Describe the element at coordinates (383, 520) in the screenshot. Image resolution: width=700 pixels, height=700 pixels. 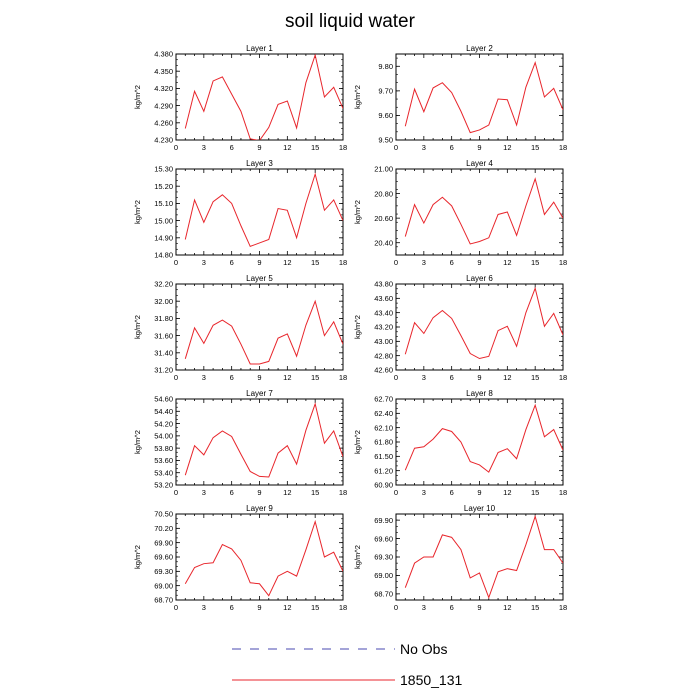
I see `y-tick-label: 69.90` at that location.